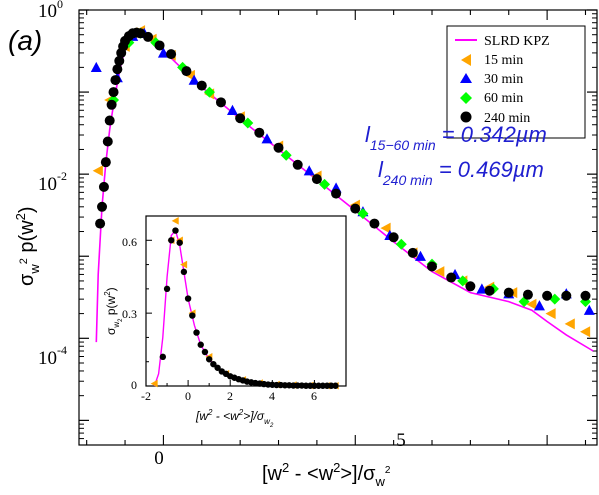  I want to click on inset-y-tick-2: 0.6, so click(129, 242).